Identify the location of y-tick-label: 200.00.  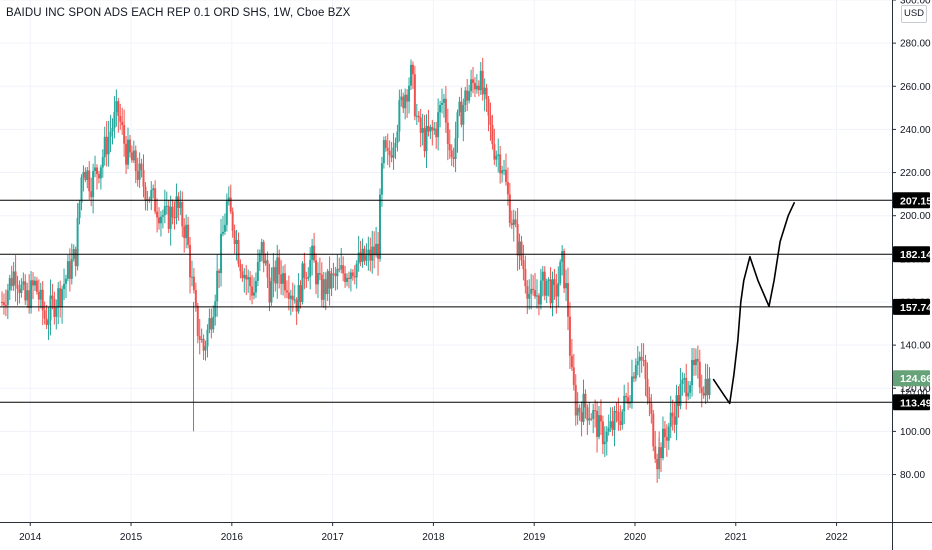
(915, 216).